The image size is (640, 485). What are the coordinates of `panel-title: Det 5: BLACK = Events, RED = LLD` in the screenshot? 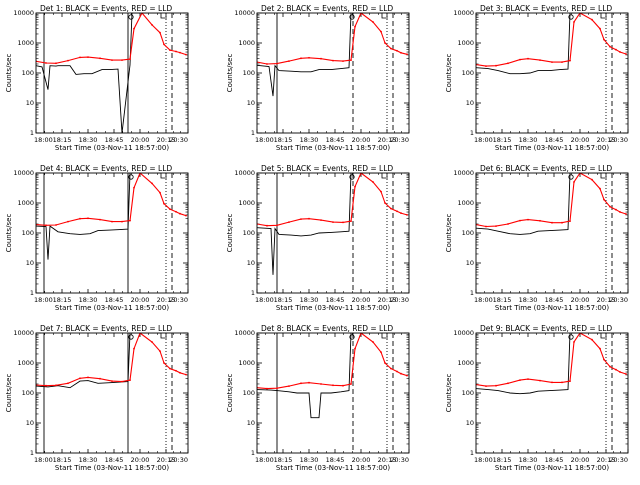 It's located at (327, 168).